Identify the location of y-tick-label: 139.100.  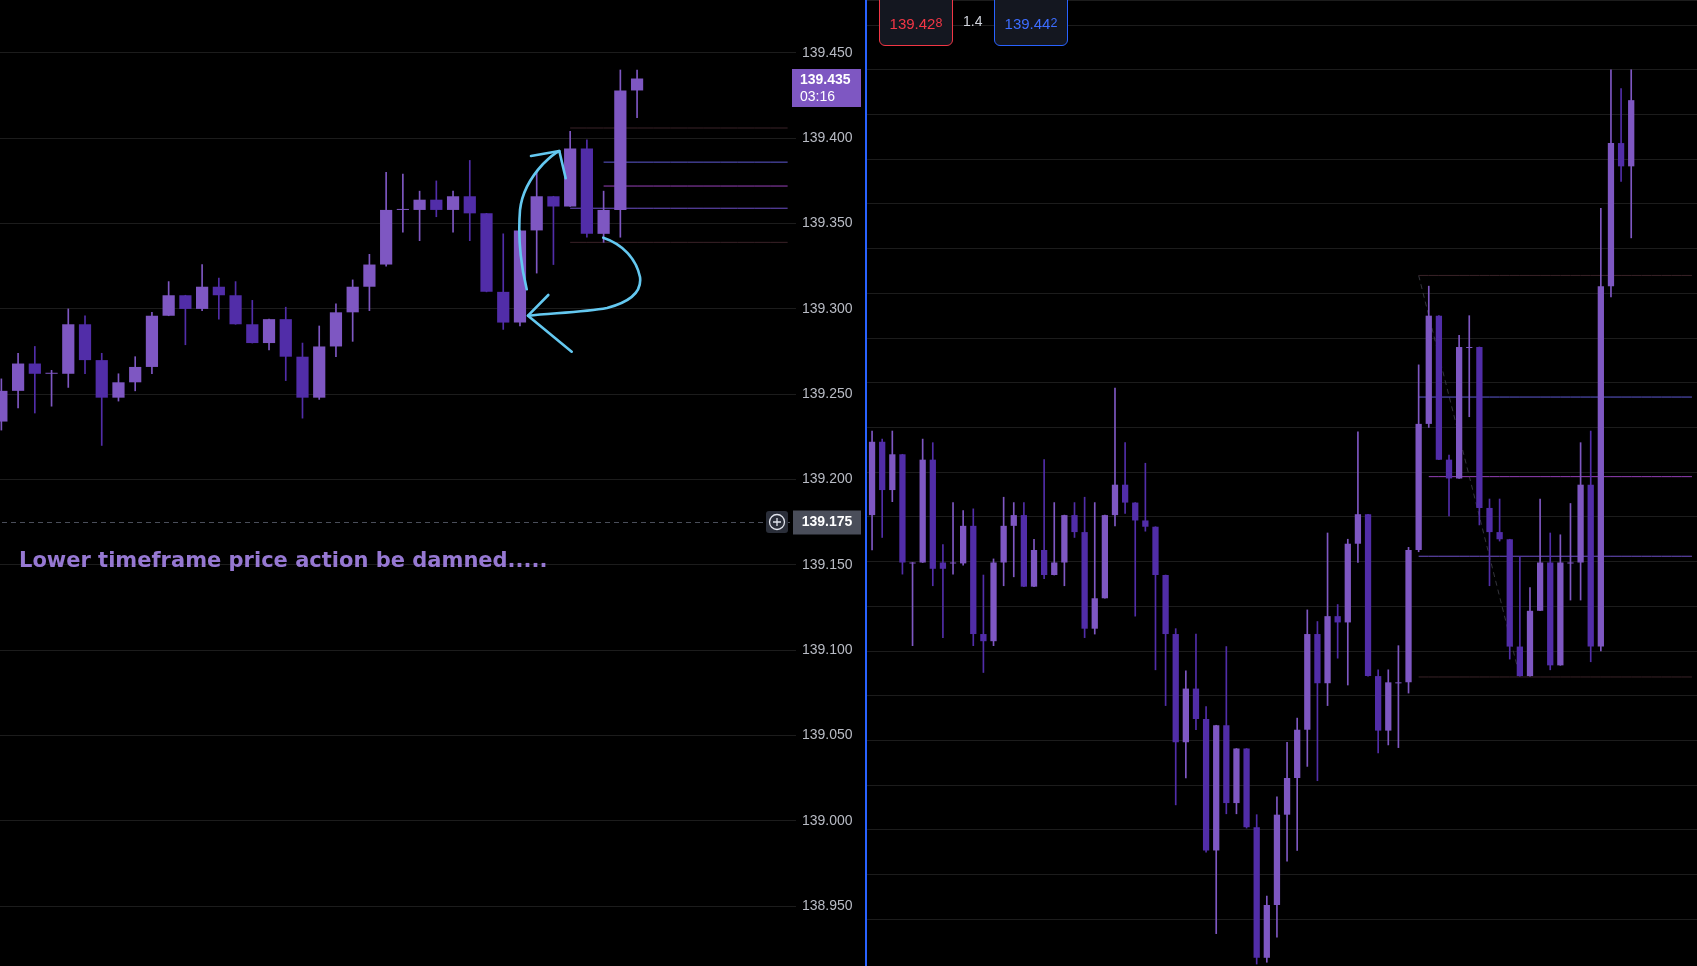
(827, 649).